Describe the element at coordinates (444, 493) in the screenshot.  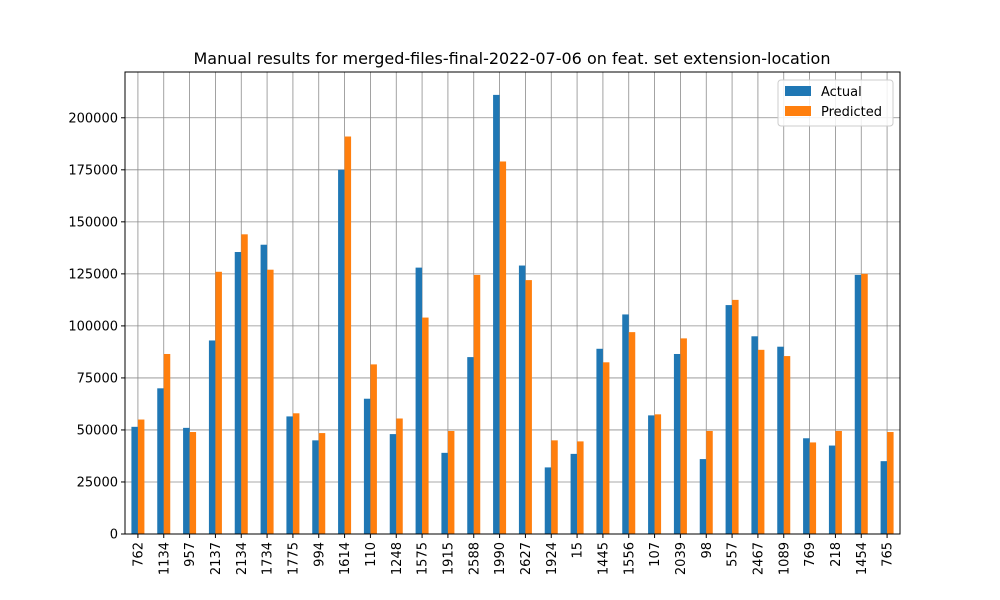
I see `bar-actual-1915` at that location.